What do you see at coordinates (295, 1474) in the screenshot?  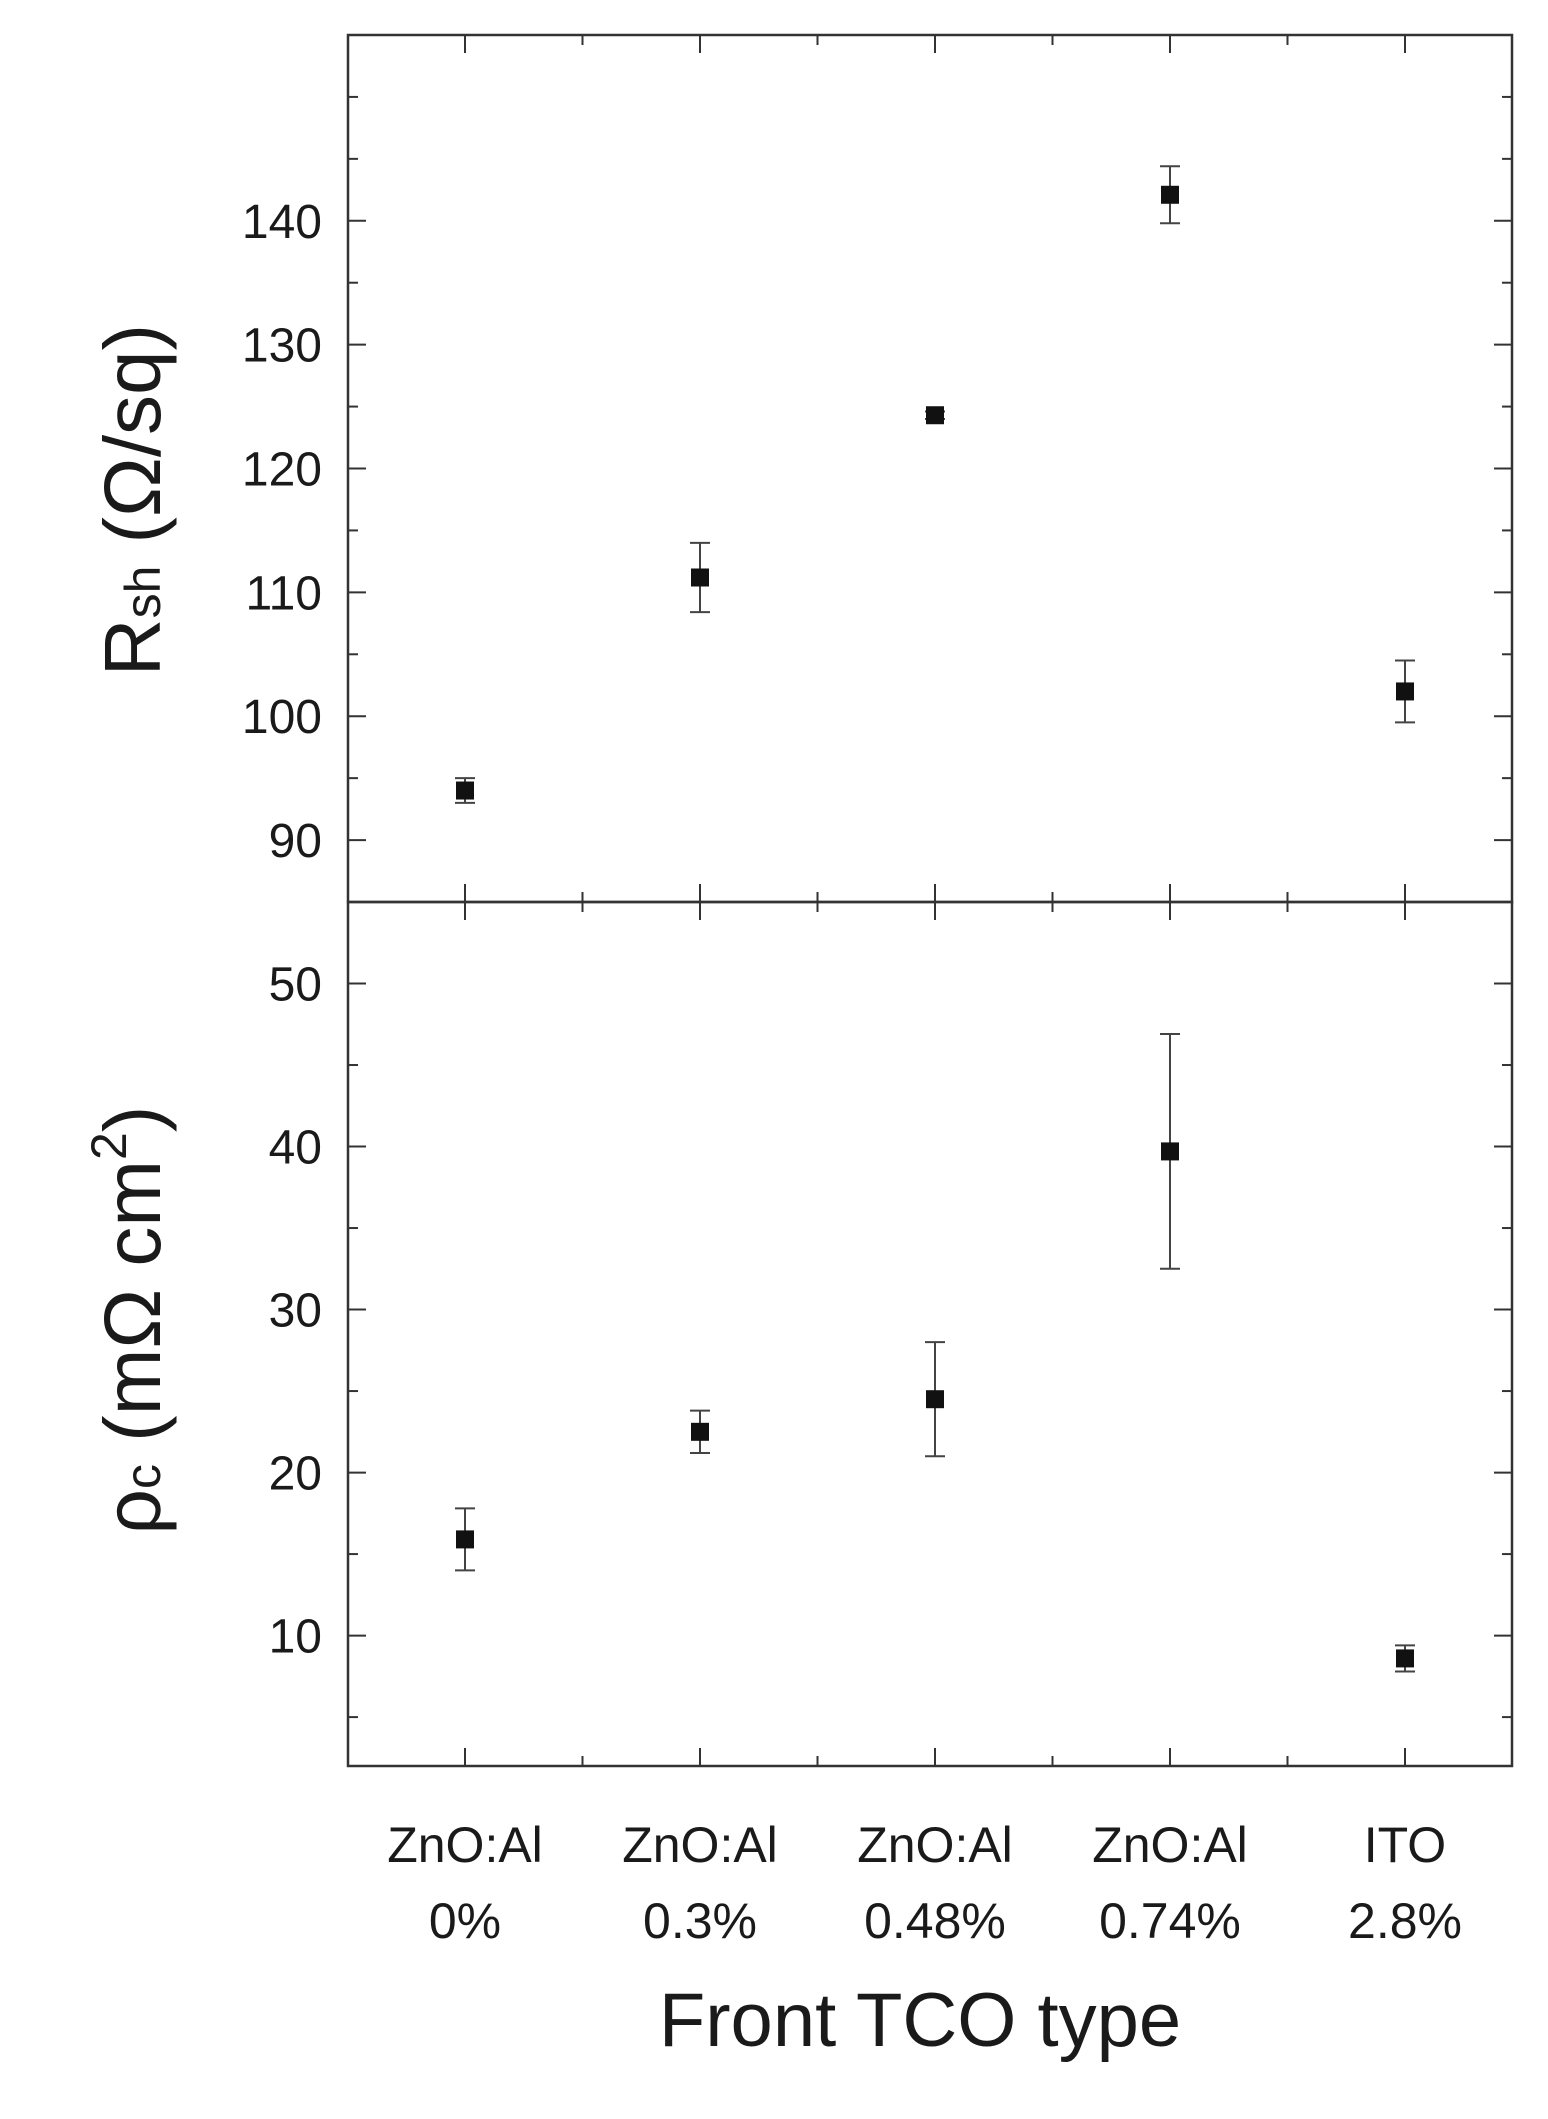 I see `bottom-y-tick-label: 20` at bounding box center [295, 1474].